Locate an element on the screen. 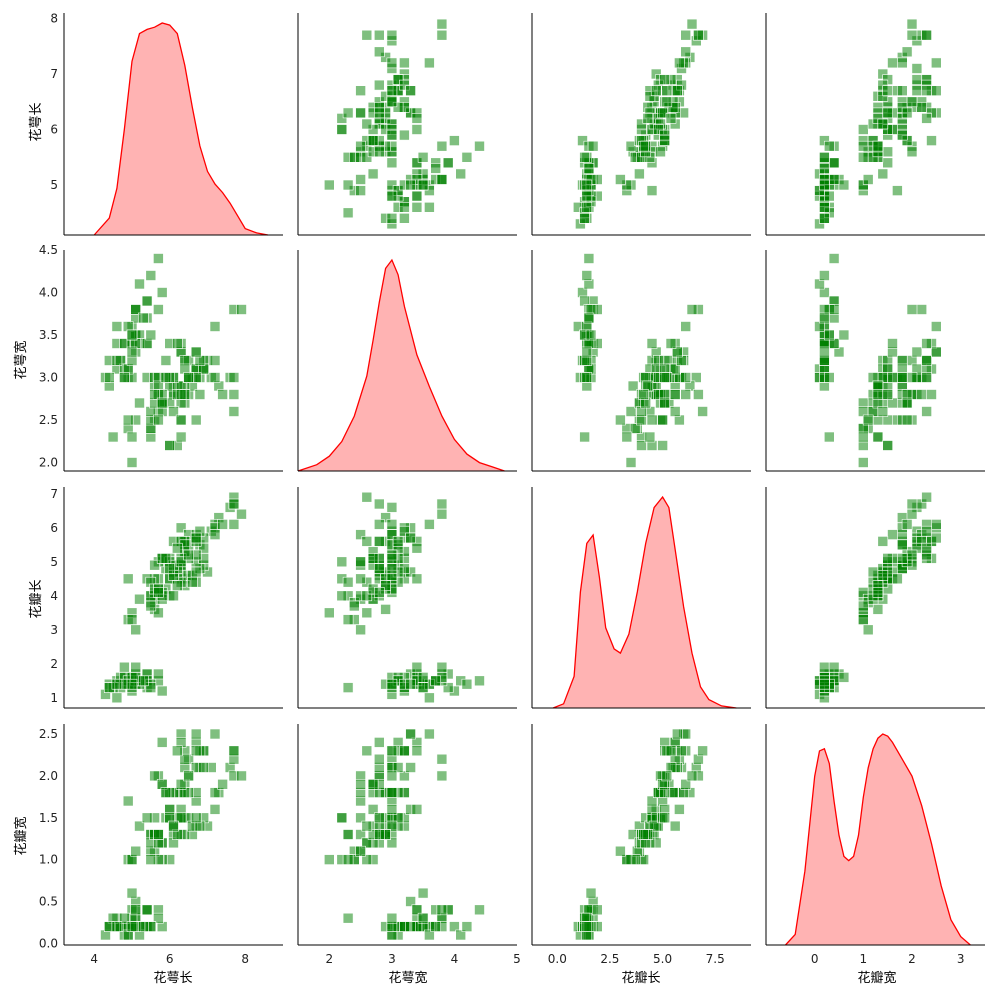 The width and height of the screenshot is (1000, 1000). y-tick-label: 1 is located at coordinates (54, 698).